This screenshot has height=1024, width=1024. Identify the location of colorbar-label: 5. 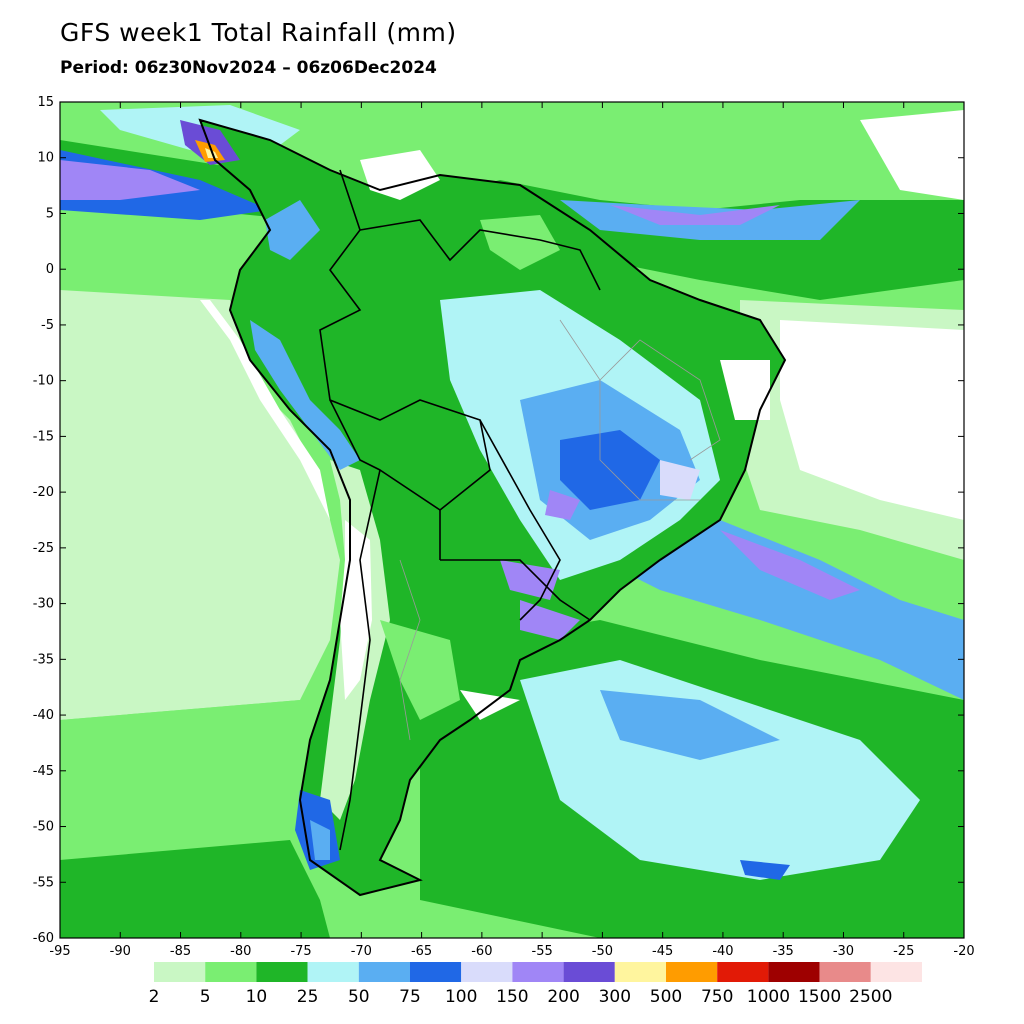
(205, 997).